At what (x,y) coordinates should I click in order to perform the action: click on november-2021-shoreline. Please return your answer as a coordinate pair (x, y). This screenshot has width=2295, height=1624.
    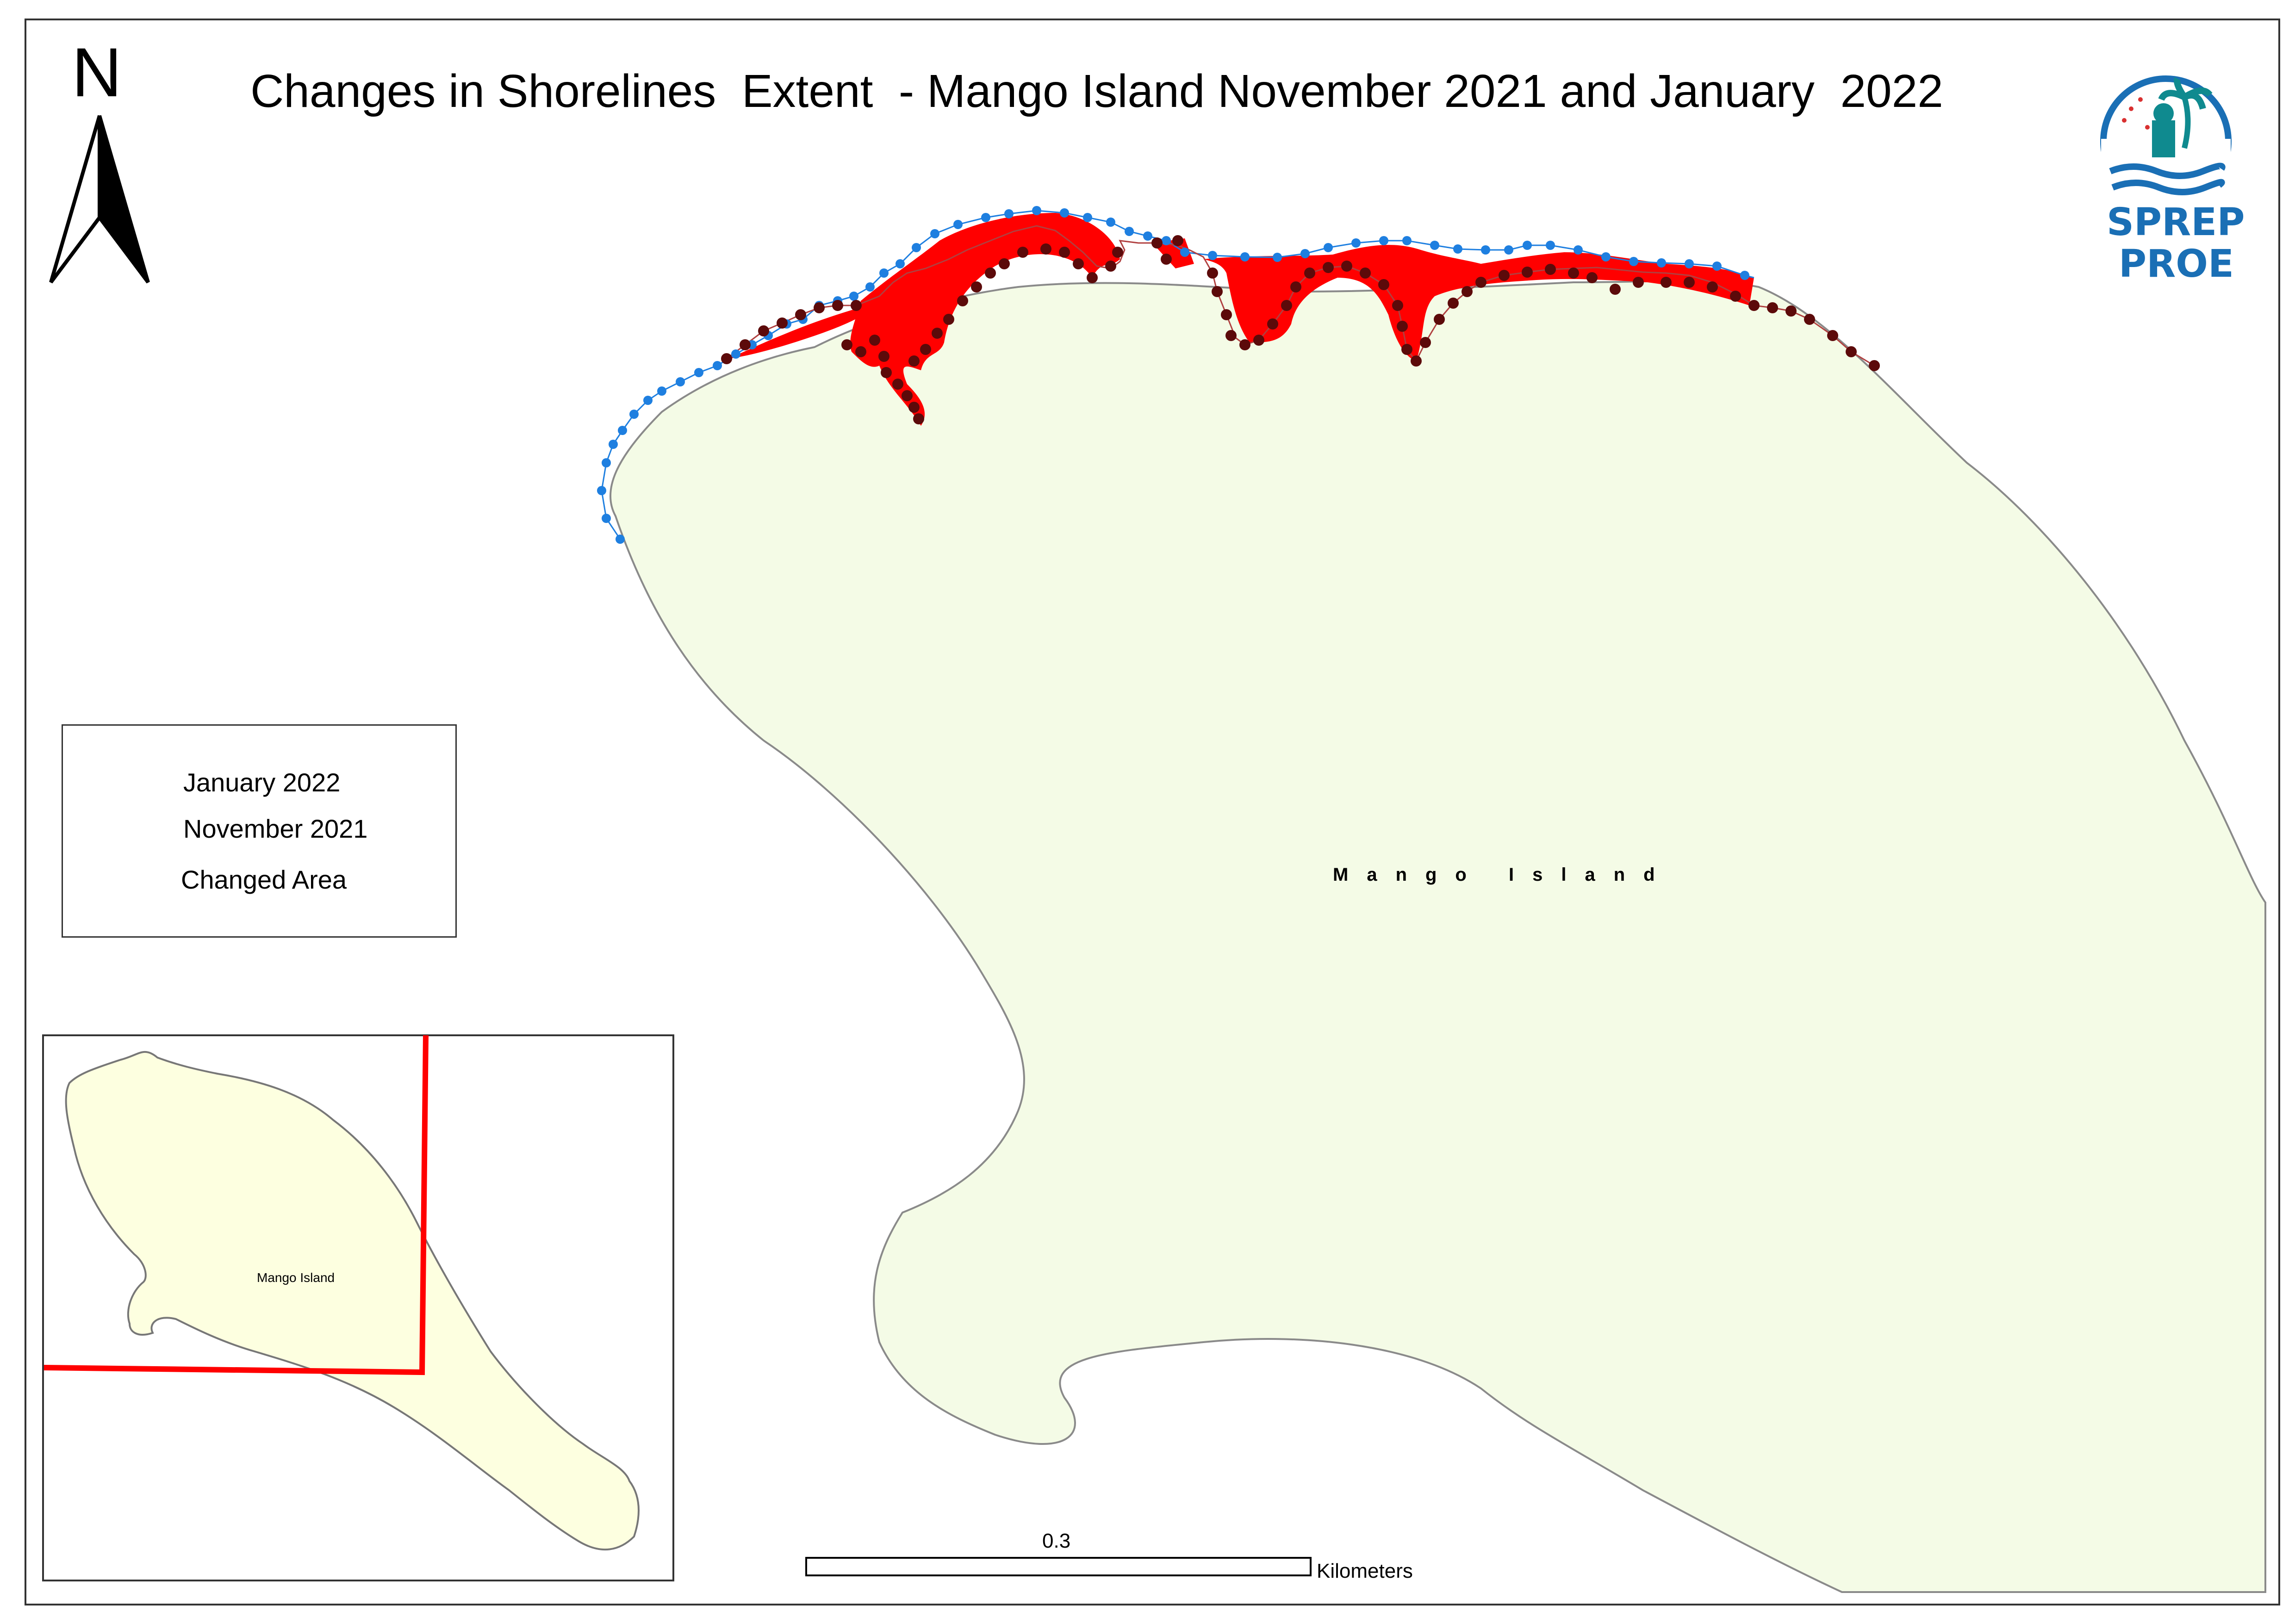
    Looking at the image, I should click on (1177, 375).